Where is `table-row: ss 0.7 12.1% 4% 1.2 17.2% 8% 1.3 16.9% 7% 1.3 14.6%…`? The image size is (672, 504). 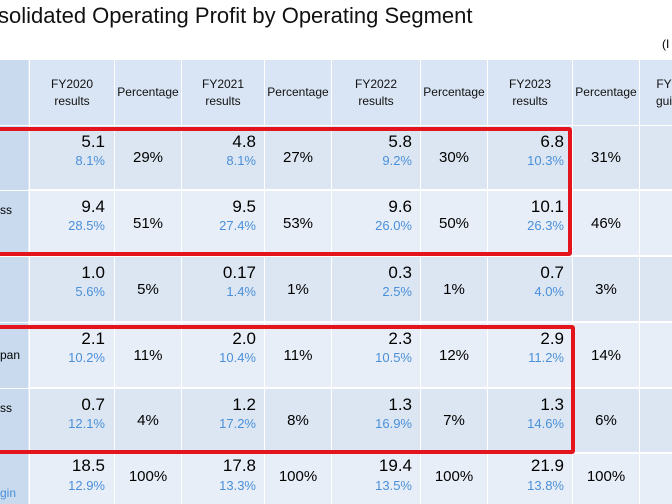 table-row: ss 0.7 12.1% 4% 1.2 17.2% 8% 1.3 16.9% 7% 1.3 14.6%… is located at coordinates (336, 420).